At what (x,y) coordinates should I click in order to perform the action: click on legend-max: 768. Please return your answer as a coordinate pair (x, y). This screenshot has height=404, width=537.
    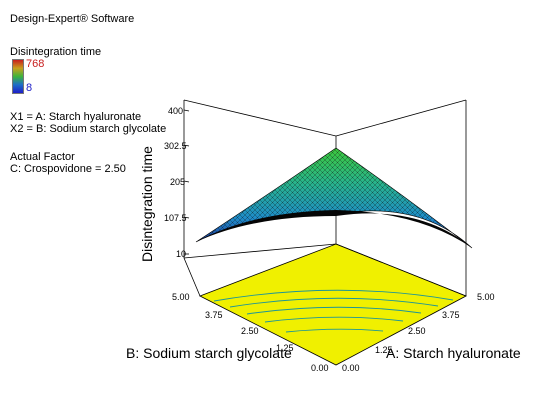
    Looking at the image, I should click on (35, 64).